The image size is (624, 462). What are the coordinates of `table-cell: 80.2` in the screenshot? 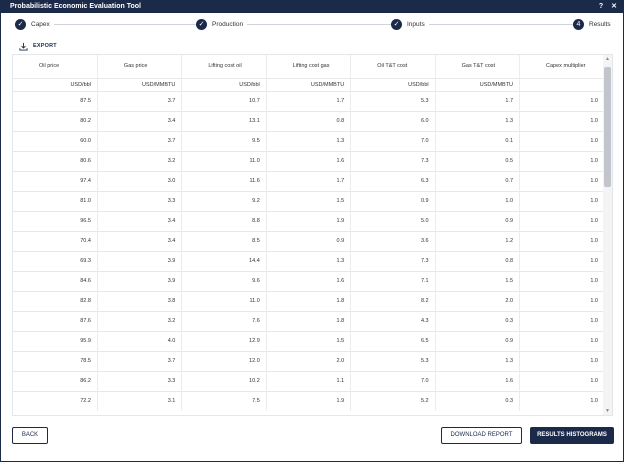 It's located at (55, 120).